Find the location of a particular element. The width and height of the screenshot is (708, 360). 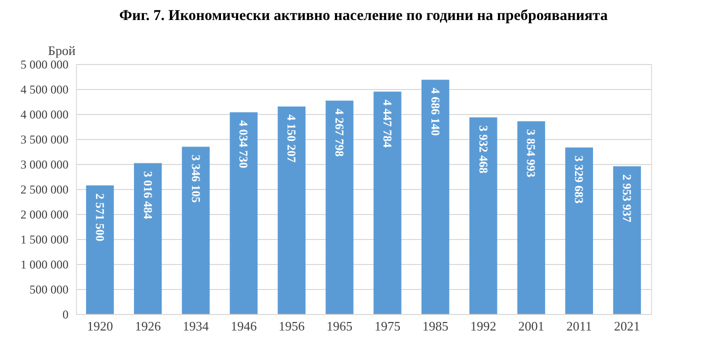

x-tick-label: 1946 is located at coordinates (244, 326).